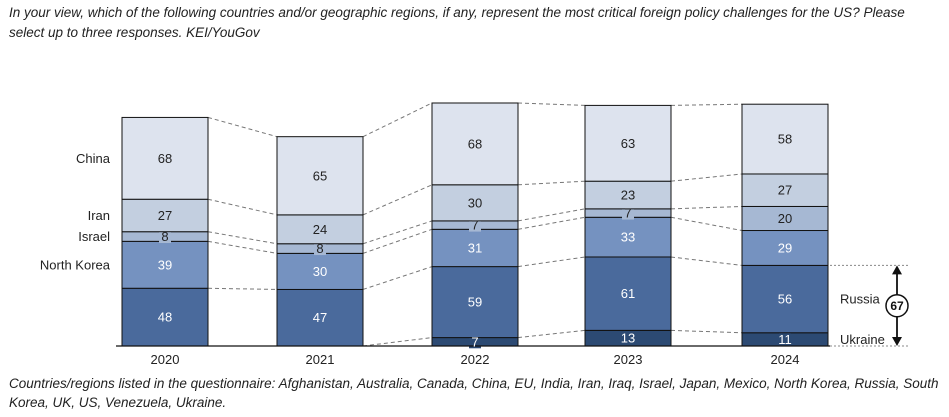 This screenshot has width=949, height=417. I want to click on bar-segment-north-korea-2024, so click(785, 248).